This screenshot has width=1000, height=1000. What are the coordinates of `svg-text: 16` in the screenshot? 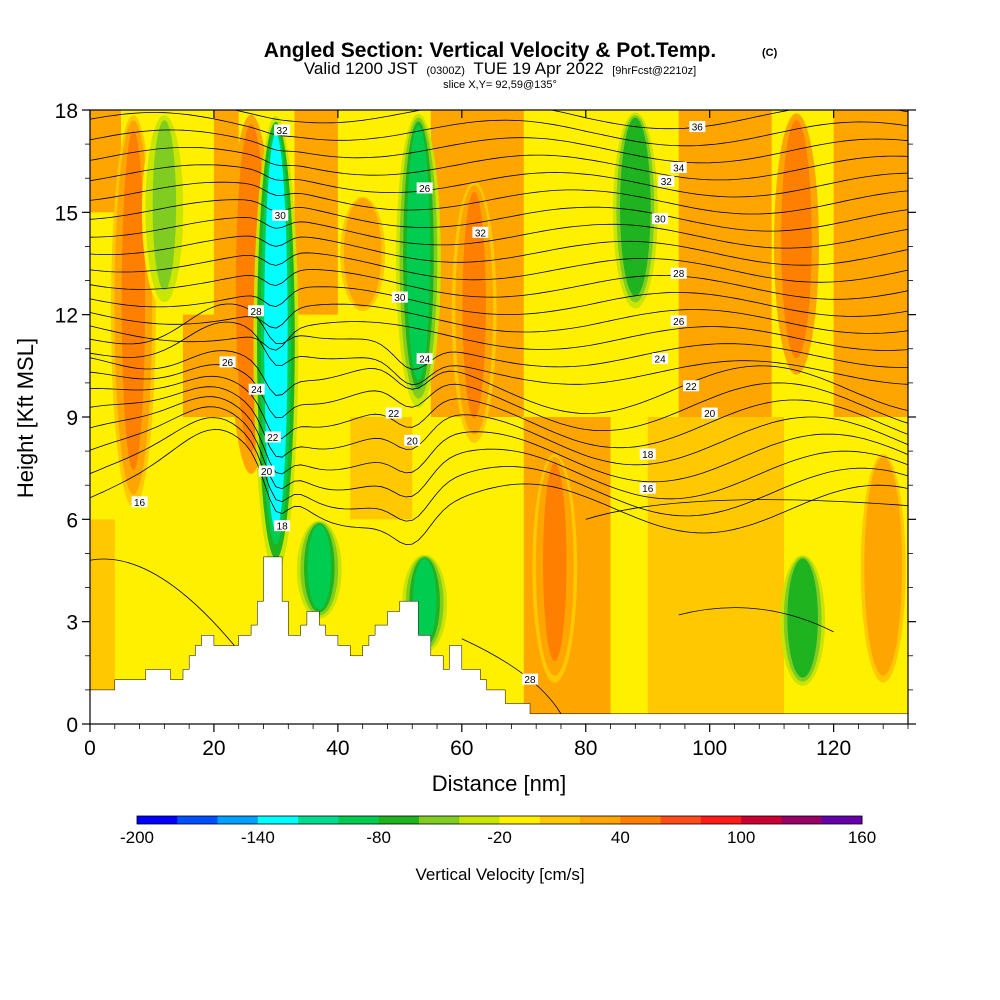 It's located at (648, 489).